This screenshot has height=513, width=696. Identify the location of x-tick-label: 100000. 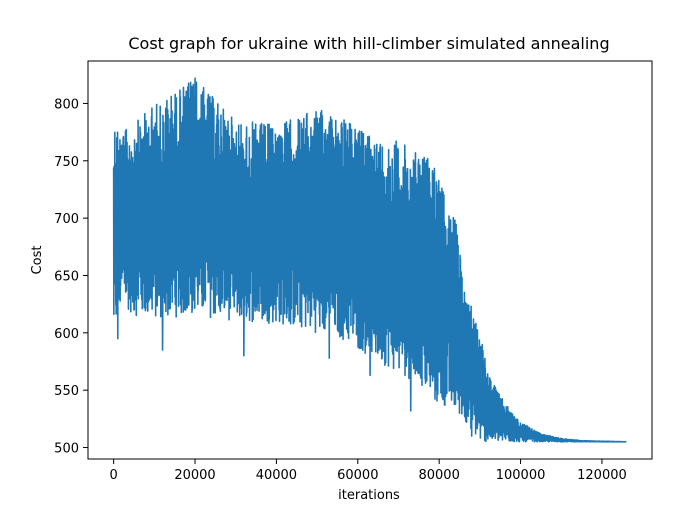
(521, 475).